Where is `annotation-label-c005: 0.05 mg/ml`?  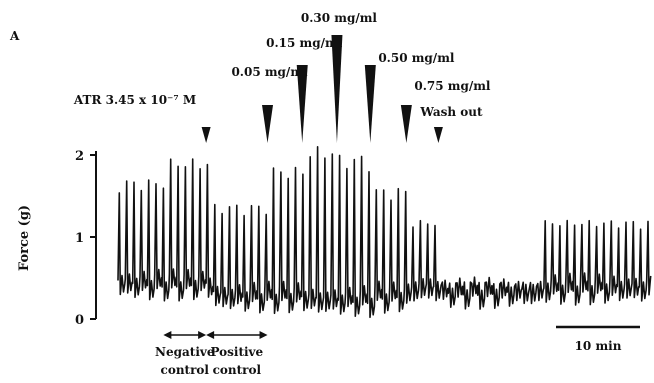
annotation-label-c005: 0.05 mg/ml is located at coordinates (269, 72).